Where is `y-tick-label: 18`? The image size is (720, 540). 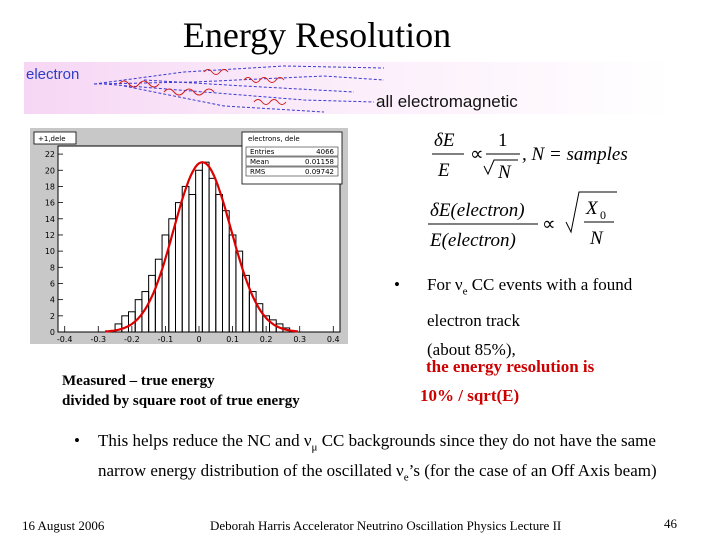
y-tick-label: 18 is located at coordinates (50, 186).